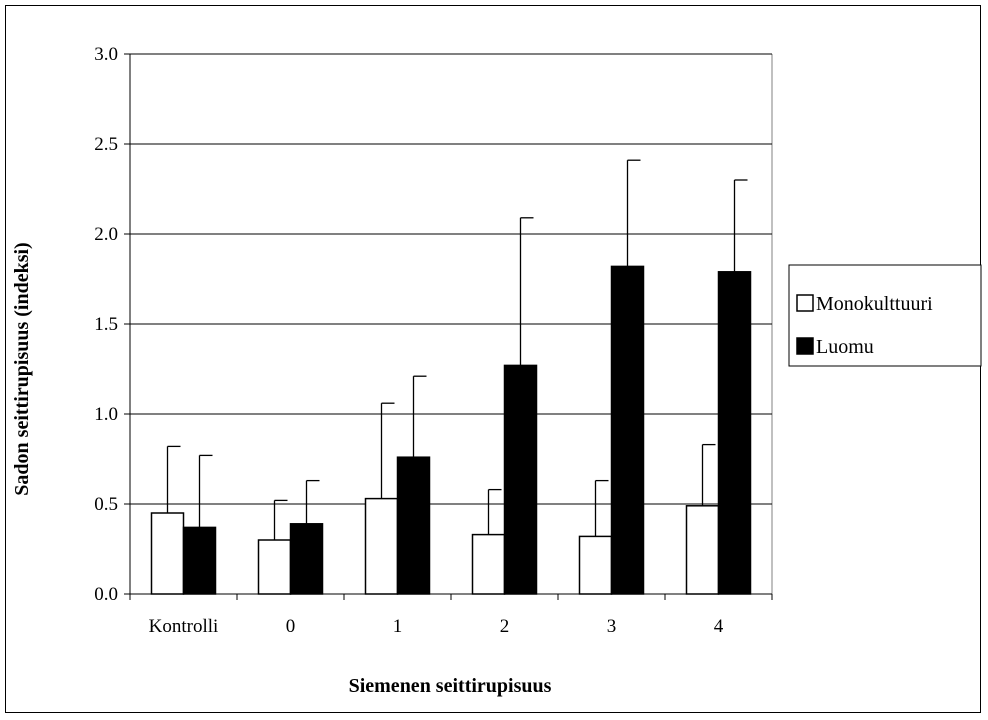 The height and width of the screenshot is (720, 988). What do you see at coordinates (106, 324) in the screenshot?
I see `y-tick-label: 1.5` at bounding box center [106, 324].